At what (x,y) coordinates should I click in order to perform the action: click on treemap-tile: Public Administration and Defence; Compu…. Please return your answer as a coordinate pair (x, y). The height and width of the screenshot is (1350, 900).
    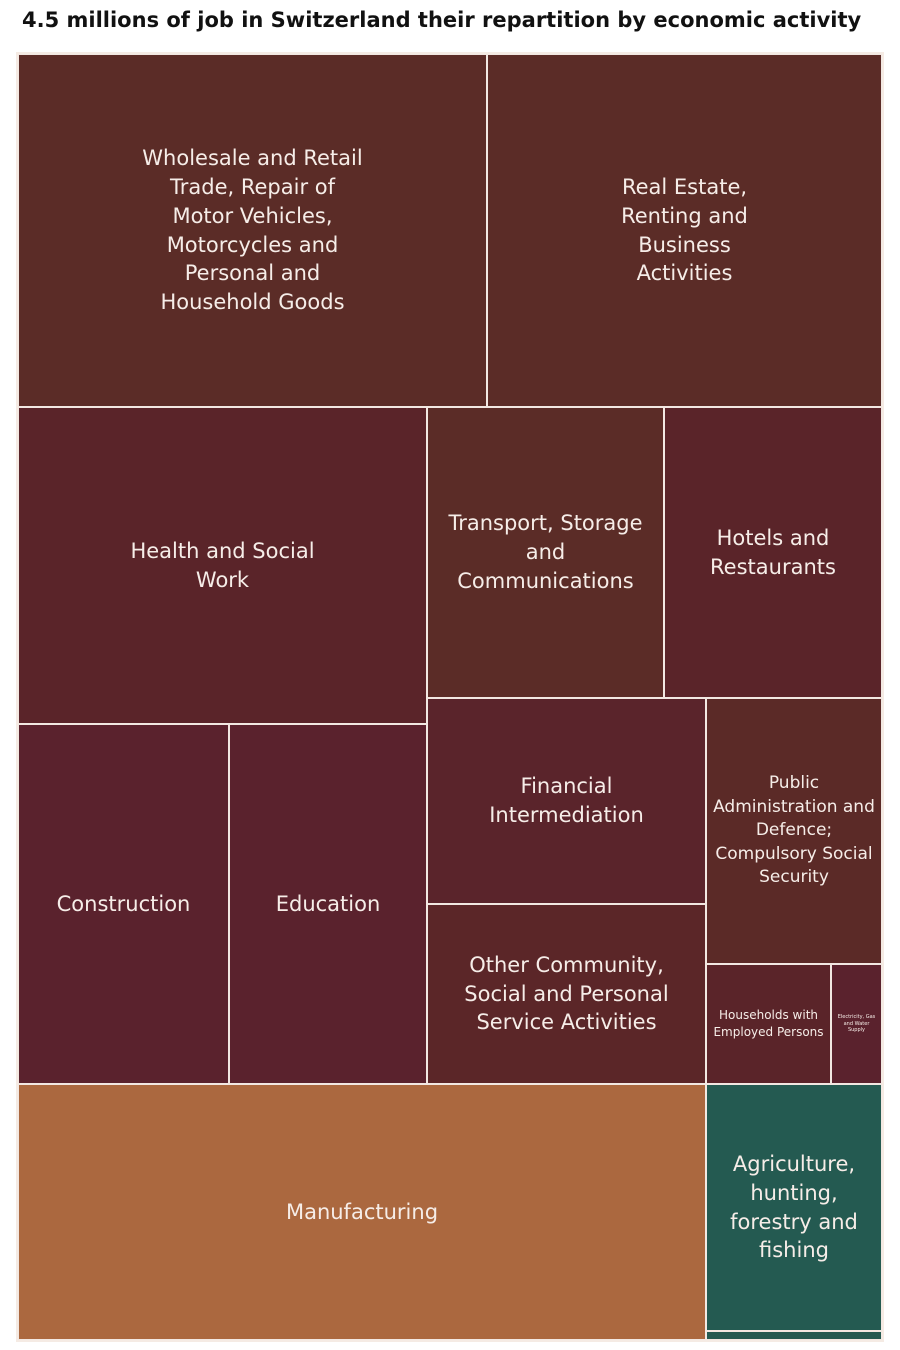
    Looking at the image, I should click on (794, 831).